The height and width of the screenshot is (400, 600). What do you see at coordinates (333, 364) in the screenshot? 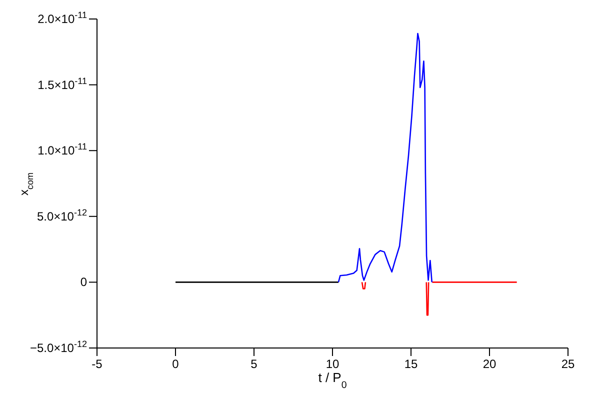
I see `x-tick-label: 10` at bounding box center [333, 364].